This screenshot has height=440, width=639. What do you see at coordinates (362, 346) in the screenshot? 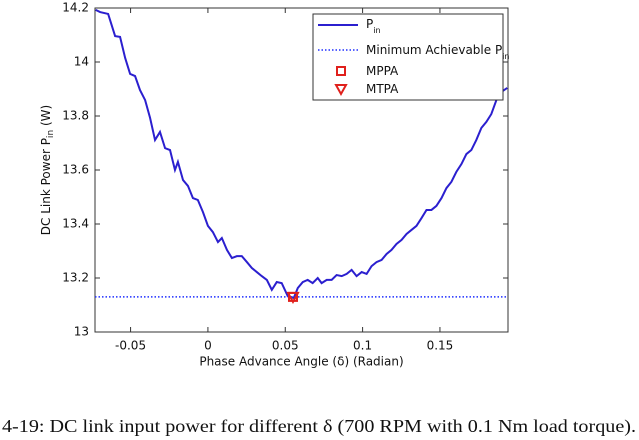
I see `x-tick-label: 0.1` at bounding box center [362, 346].